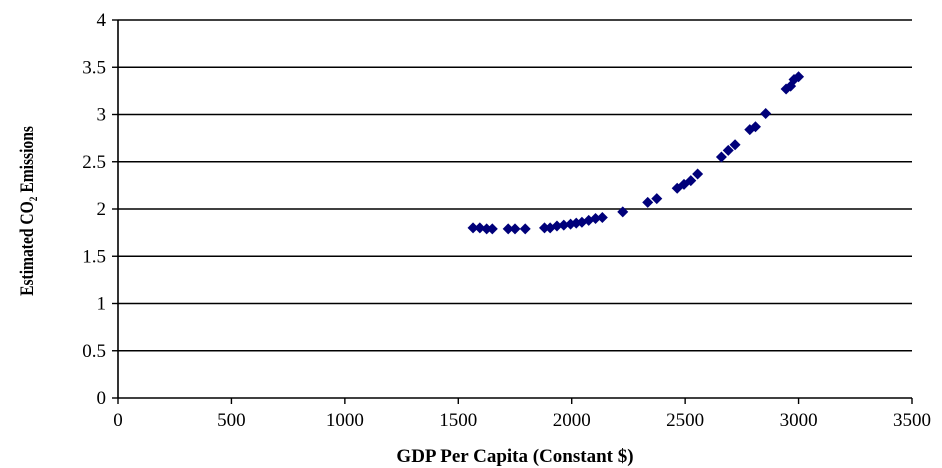  Describe the element at coordinates (231, 420) in the screenshot. I see `x-tick-label: 500` at that location.